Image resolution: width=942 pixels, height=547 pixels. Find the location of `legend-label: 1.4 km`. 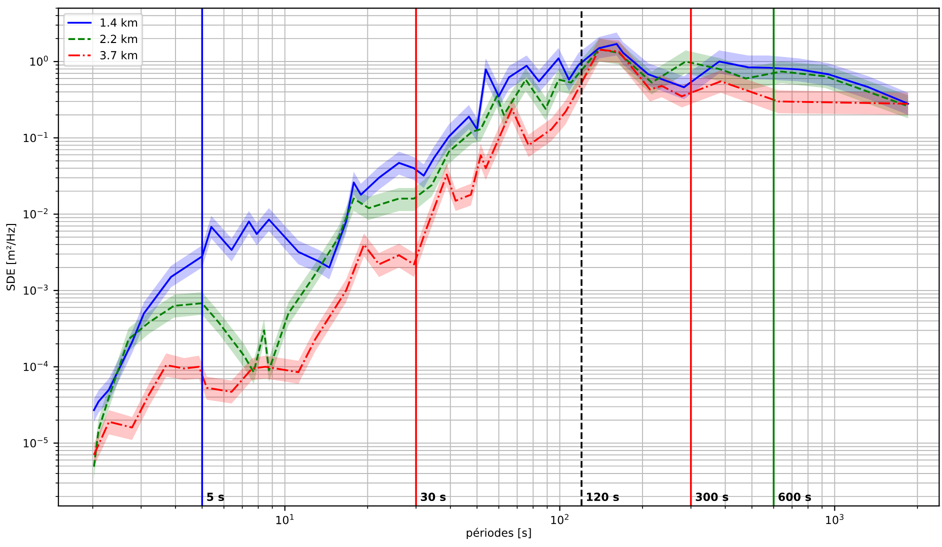

legend-label: 1.4 km is located at coordinates (119, 22).